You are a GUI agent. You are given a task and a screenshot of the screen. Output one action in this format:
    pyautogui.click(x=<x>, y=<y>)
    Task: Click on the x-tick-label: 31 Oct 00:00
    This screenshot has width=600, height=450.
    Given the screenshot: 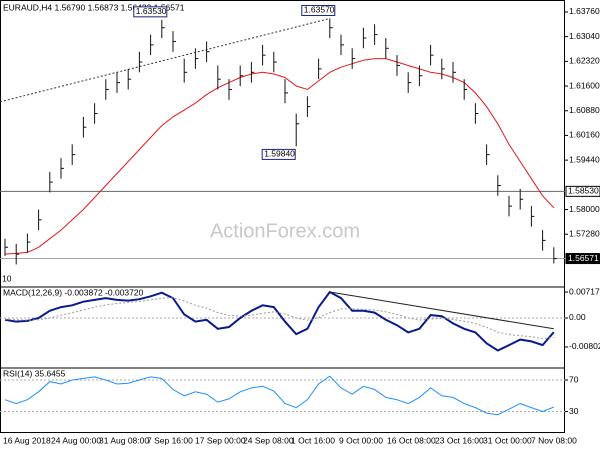 What is the action you would take?
    pyautogui.click(x=507, y=440)
    